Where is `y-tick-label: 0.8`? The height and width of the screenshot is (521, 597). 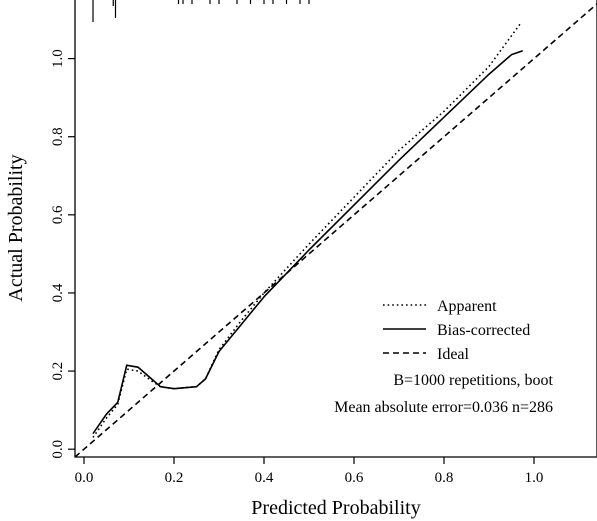 y-tick-label: 0.8 is located at coordinates (58, 136).